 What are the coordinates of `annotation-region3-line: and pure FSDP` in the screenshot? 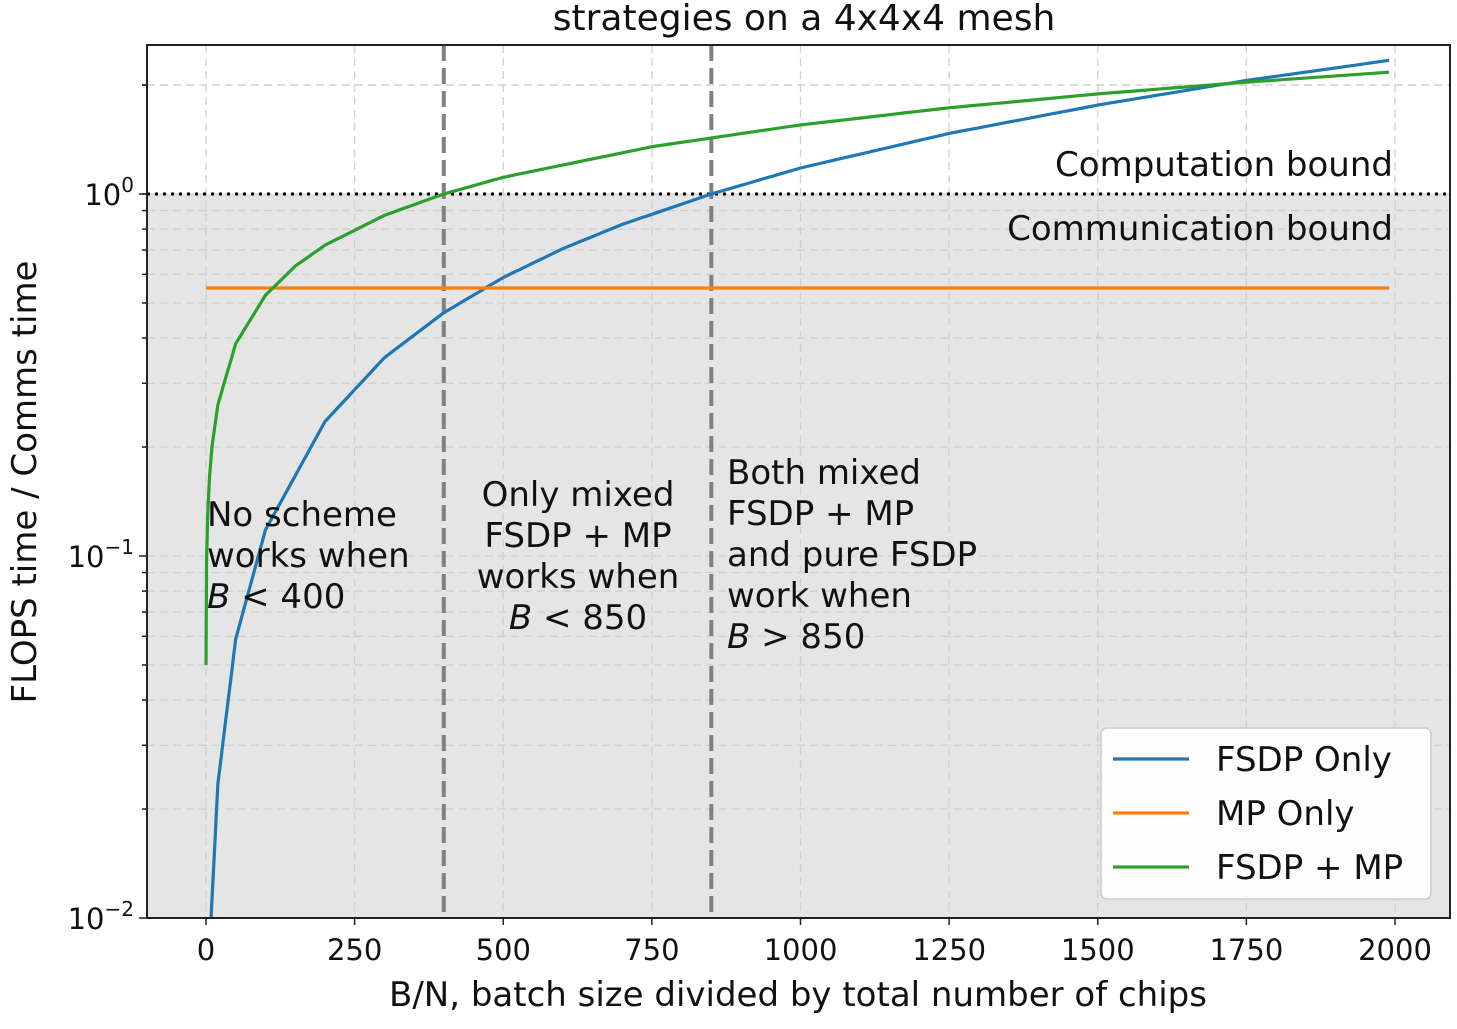 It's located at (852, 555).